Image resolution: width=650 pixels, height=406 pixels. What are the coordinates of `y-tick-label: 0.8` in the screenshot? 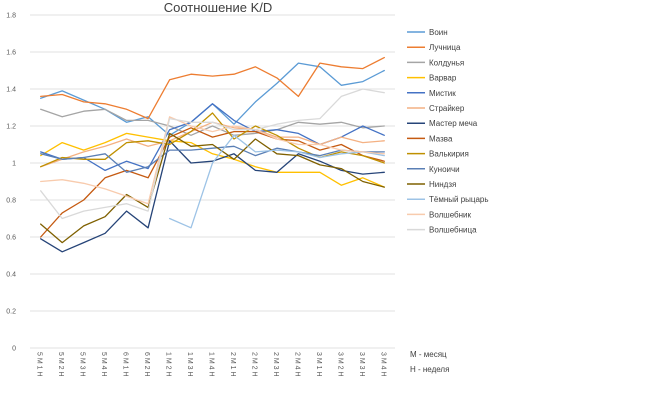 It's located at (11, 201).